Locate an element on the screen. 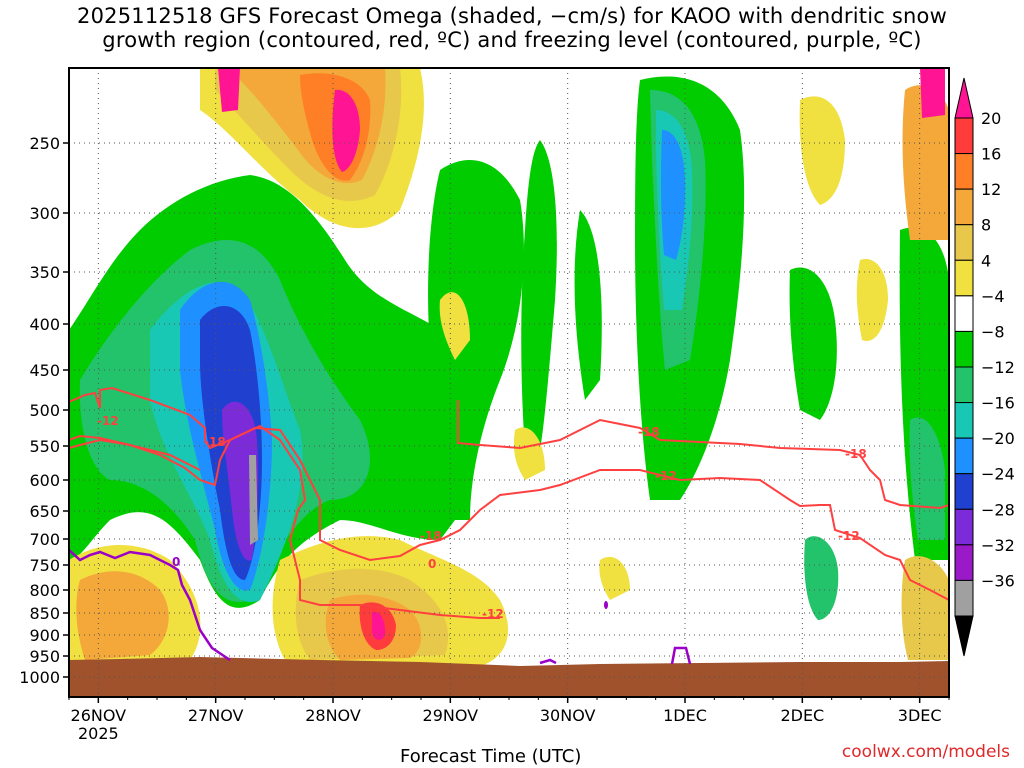  colorbar-label: −20 is located at coordinates (998, 438).